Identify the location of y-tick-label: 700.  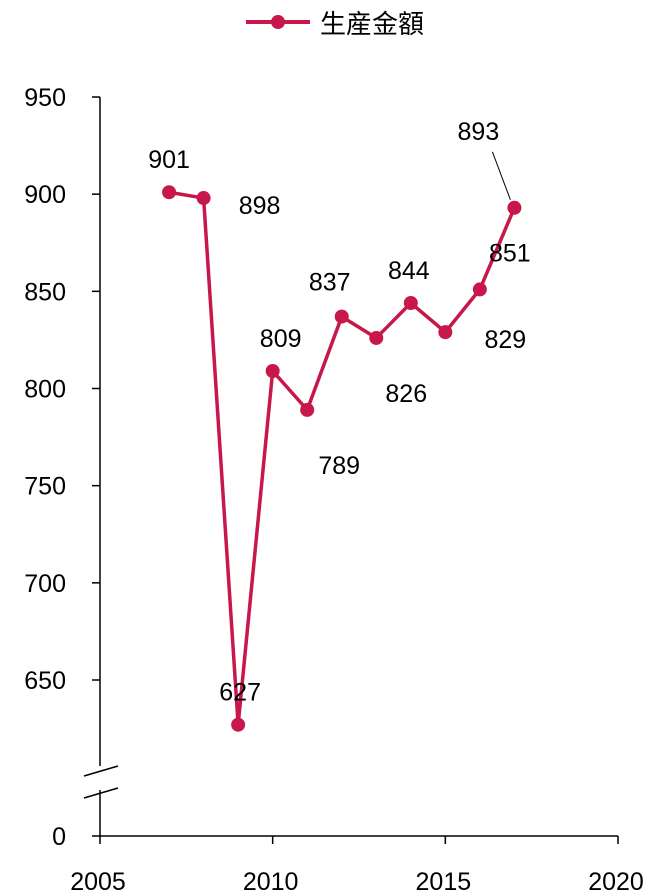
(45, 584).